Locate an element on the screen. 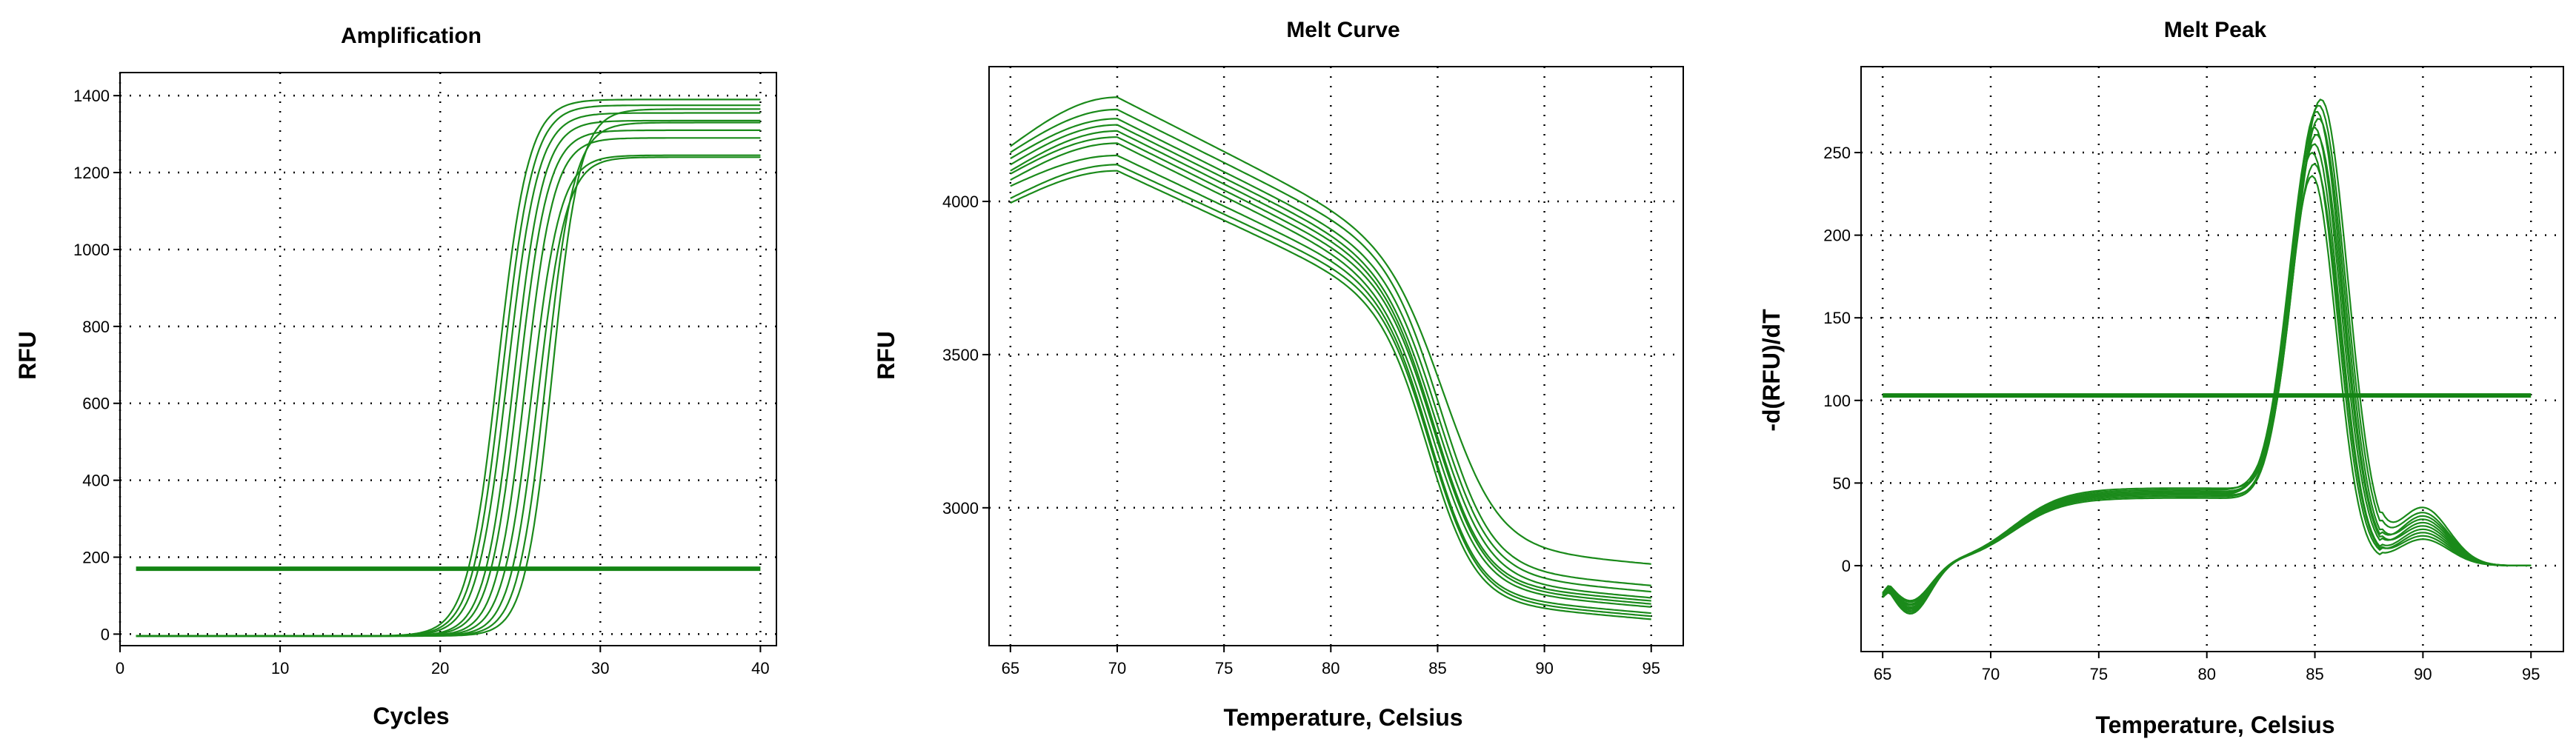 Image resolution: width=2576 pixels, height=753 pixels. y-tick-label: 1000 is located at coordinates (91, 250).